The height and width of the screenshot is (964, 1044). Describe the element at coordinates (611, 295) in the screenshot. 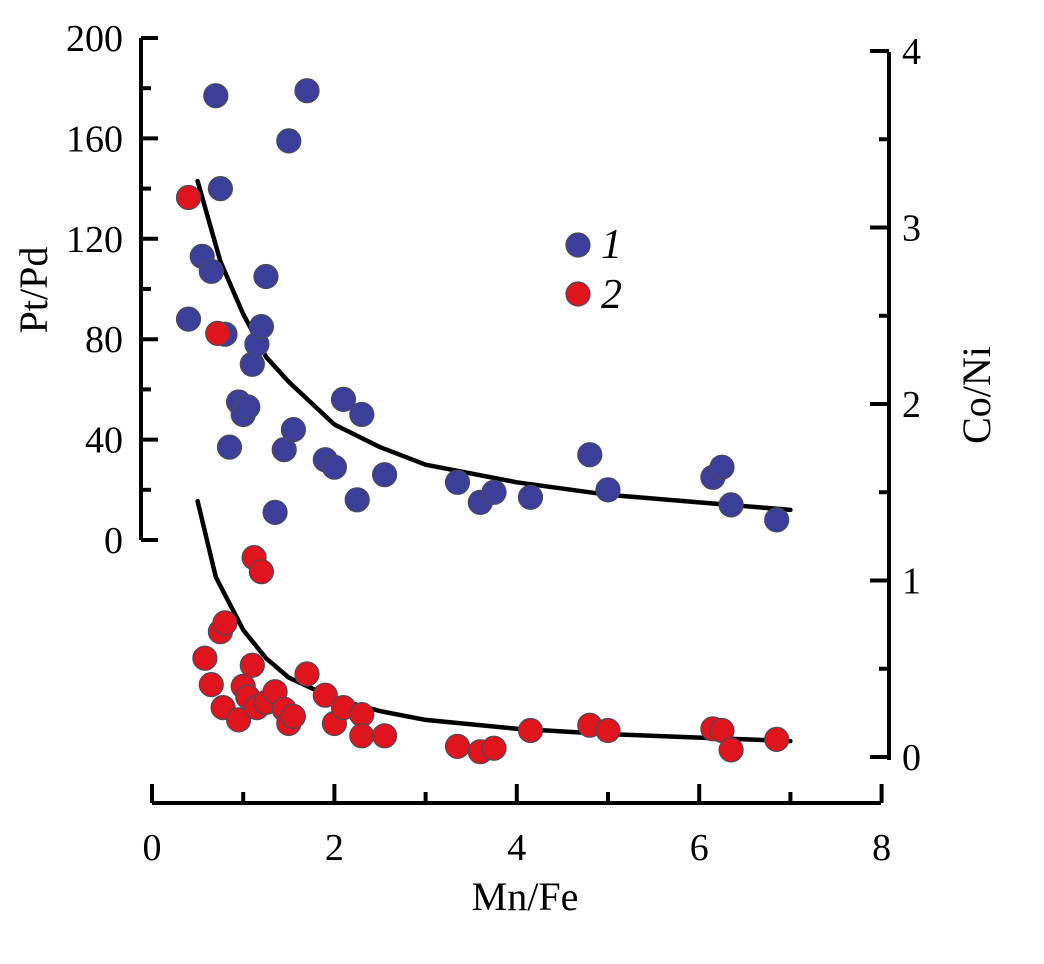

I see `legend-label-series-2: 2` at that location.